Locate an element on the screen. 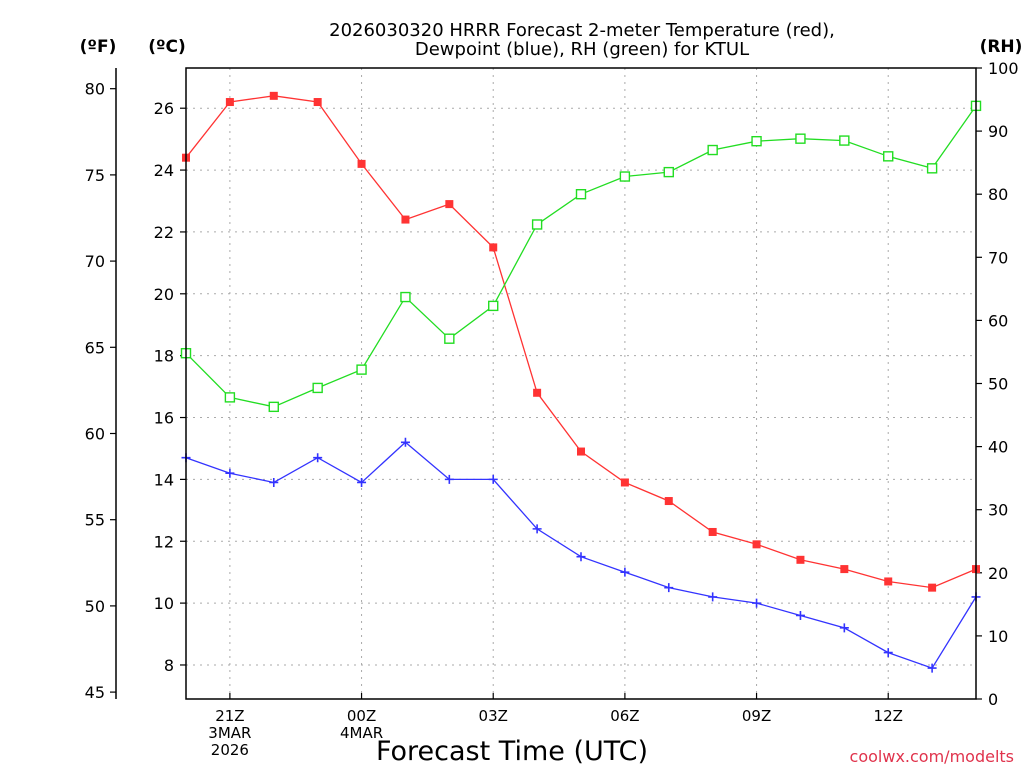  x-axis-label: Forecast Time (UTC) is located at coordinates (512, 751).